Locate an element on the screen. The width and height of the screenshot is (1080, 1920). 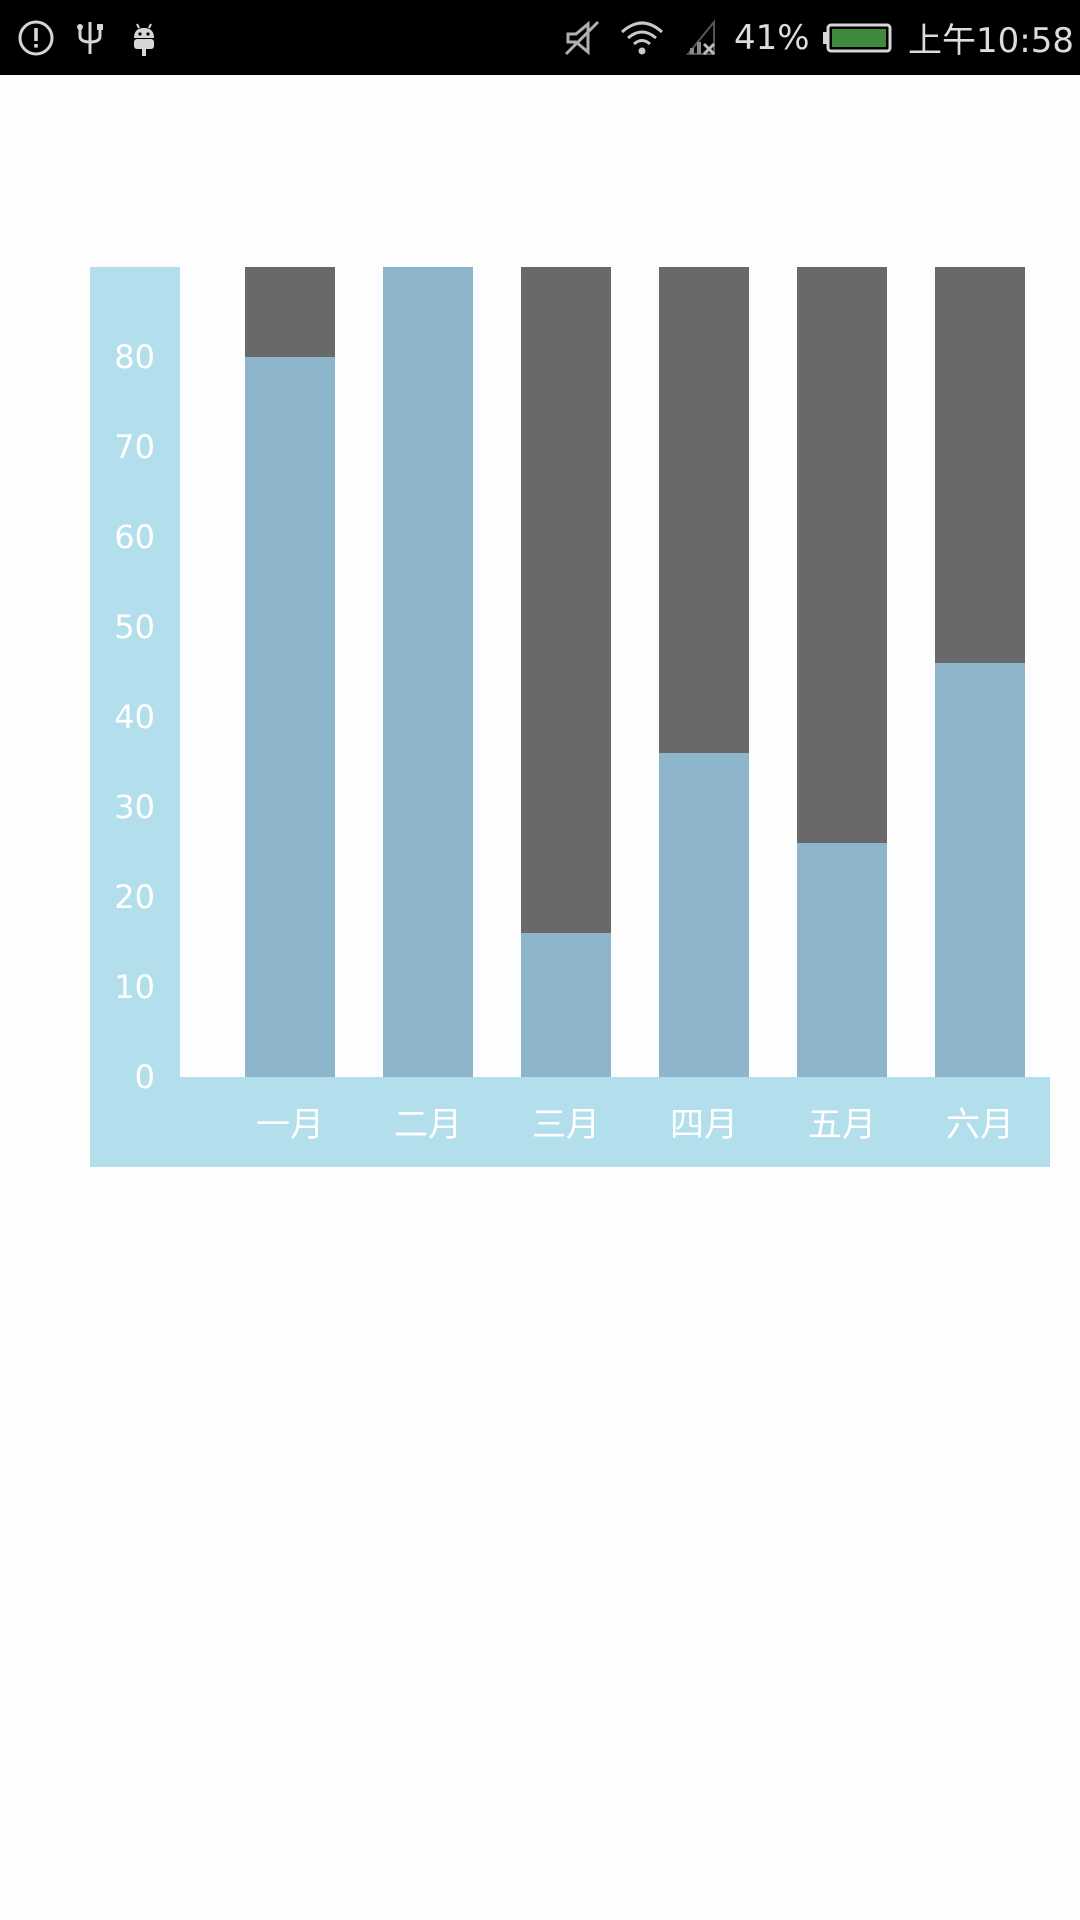
y-tick-label: 70 is located at coordinates (134, 447).